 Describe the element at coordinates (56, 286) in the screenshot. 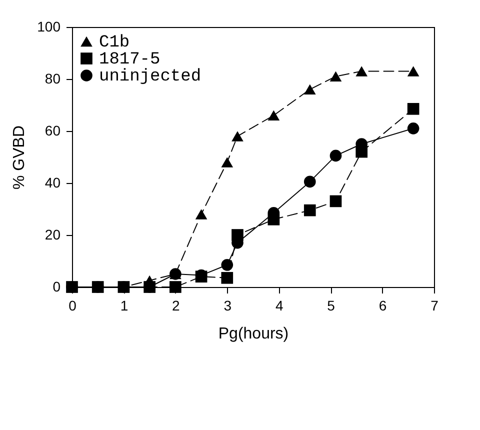

I see `y-tick-label: 0` at that location.